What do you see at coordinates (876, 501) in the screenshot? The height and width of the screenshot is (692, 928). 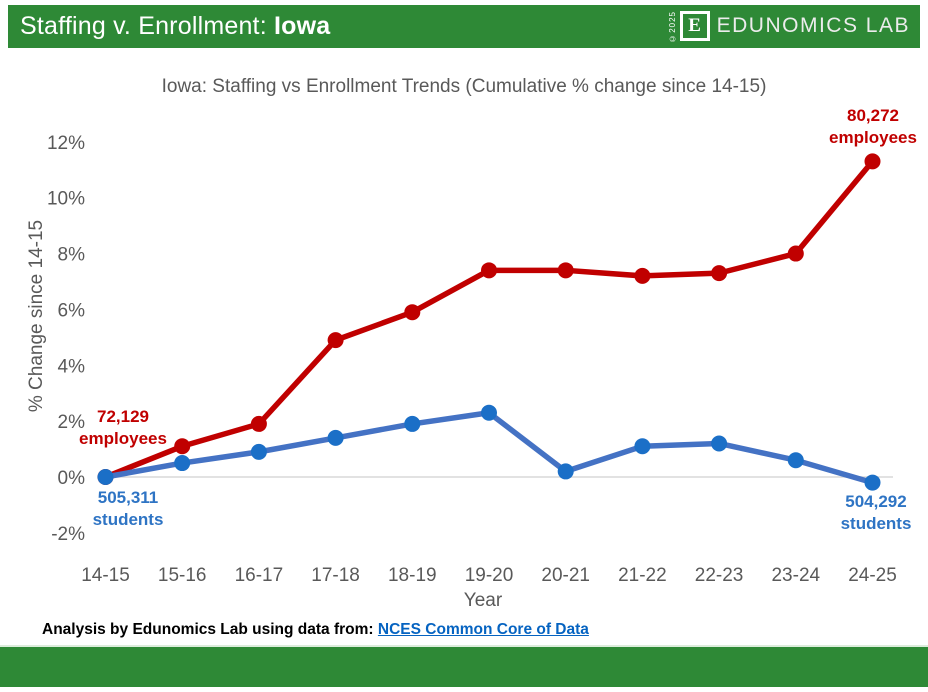 I see `annotation-value: 504,292` at bounding box center [876, 501].